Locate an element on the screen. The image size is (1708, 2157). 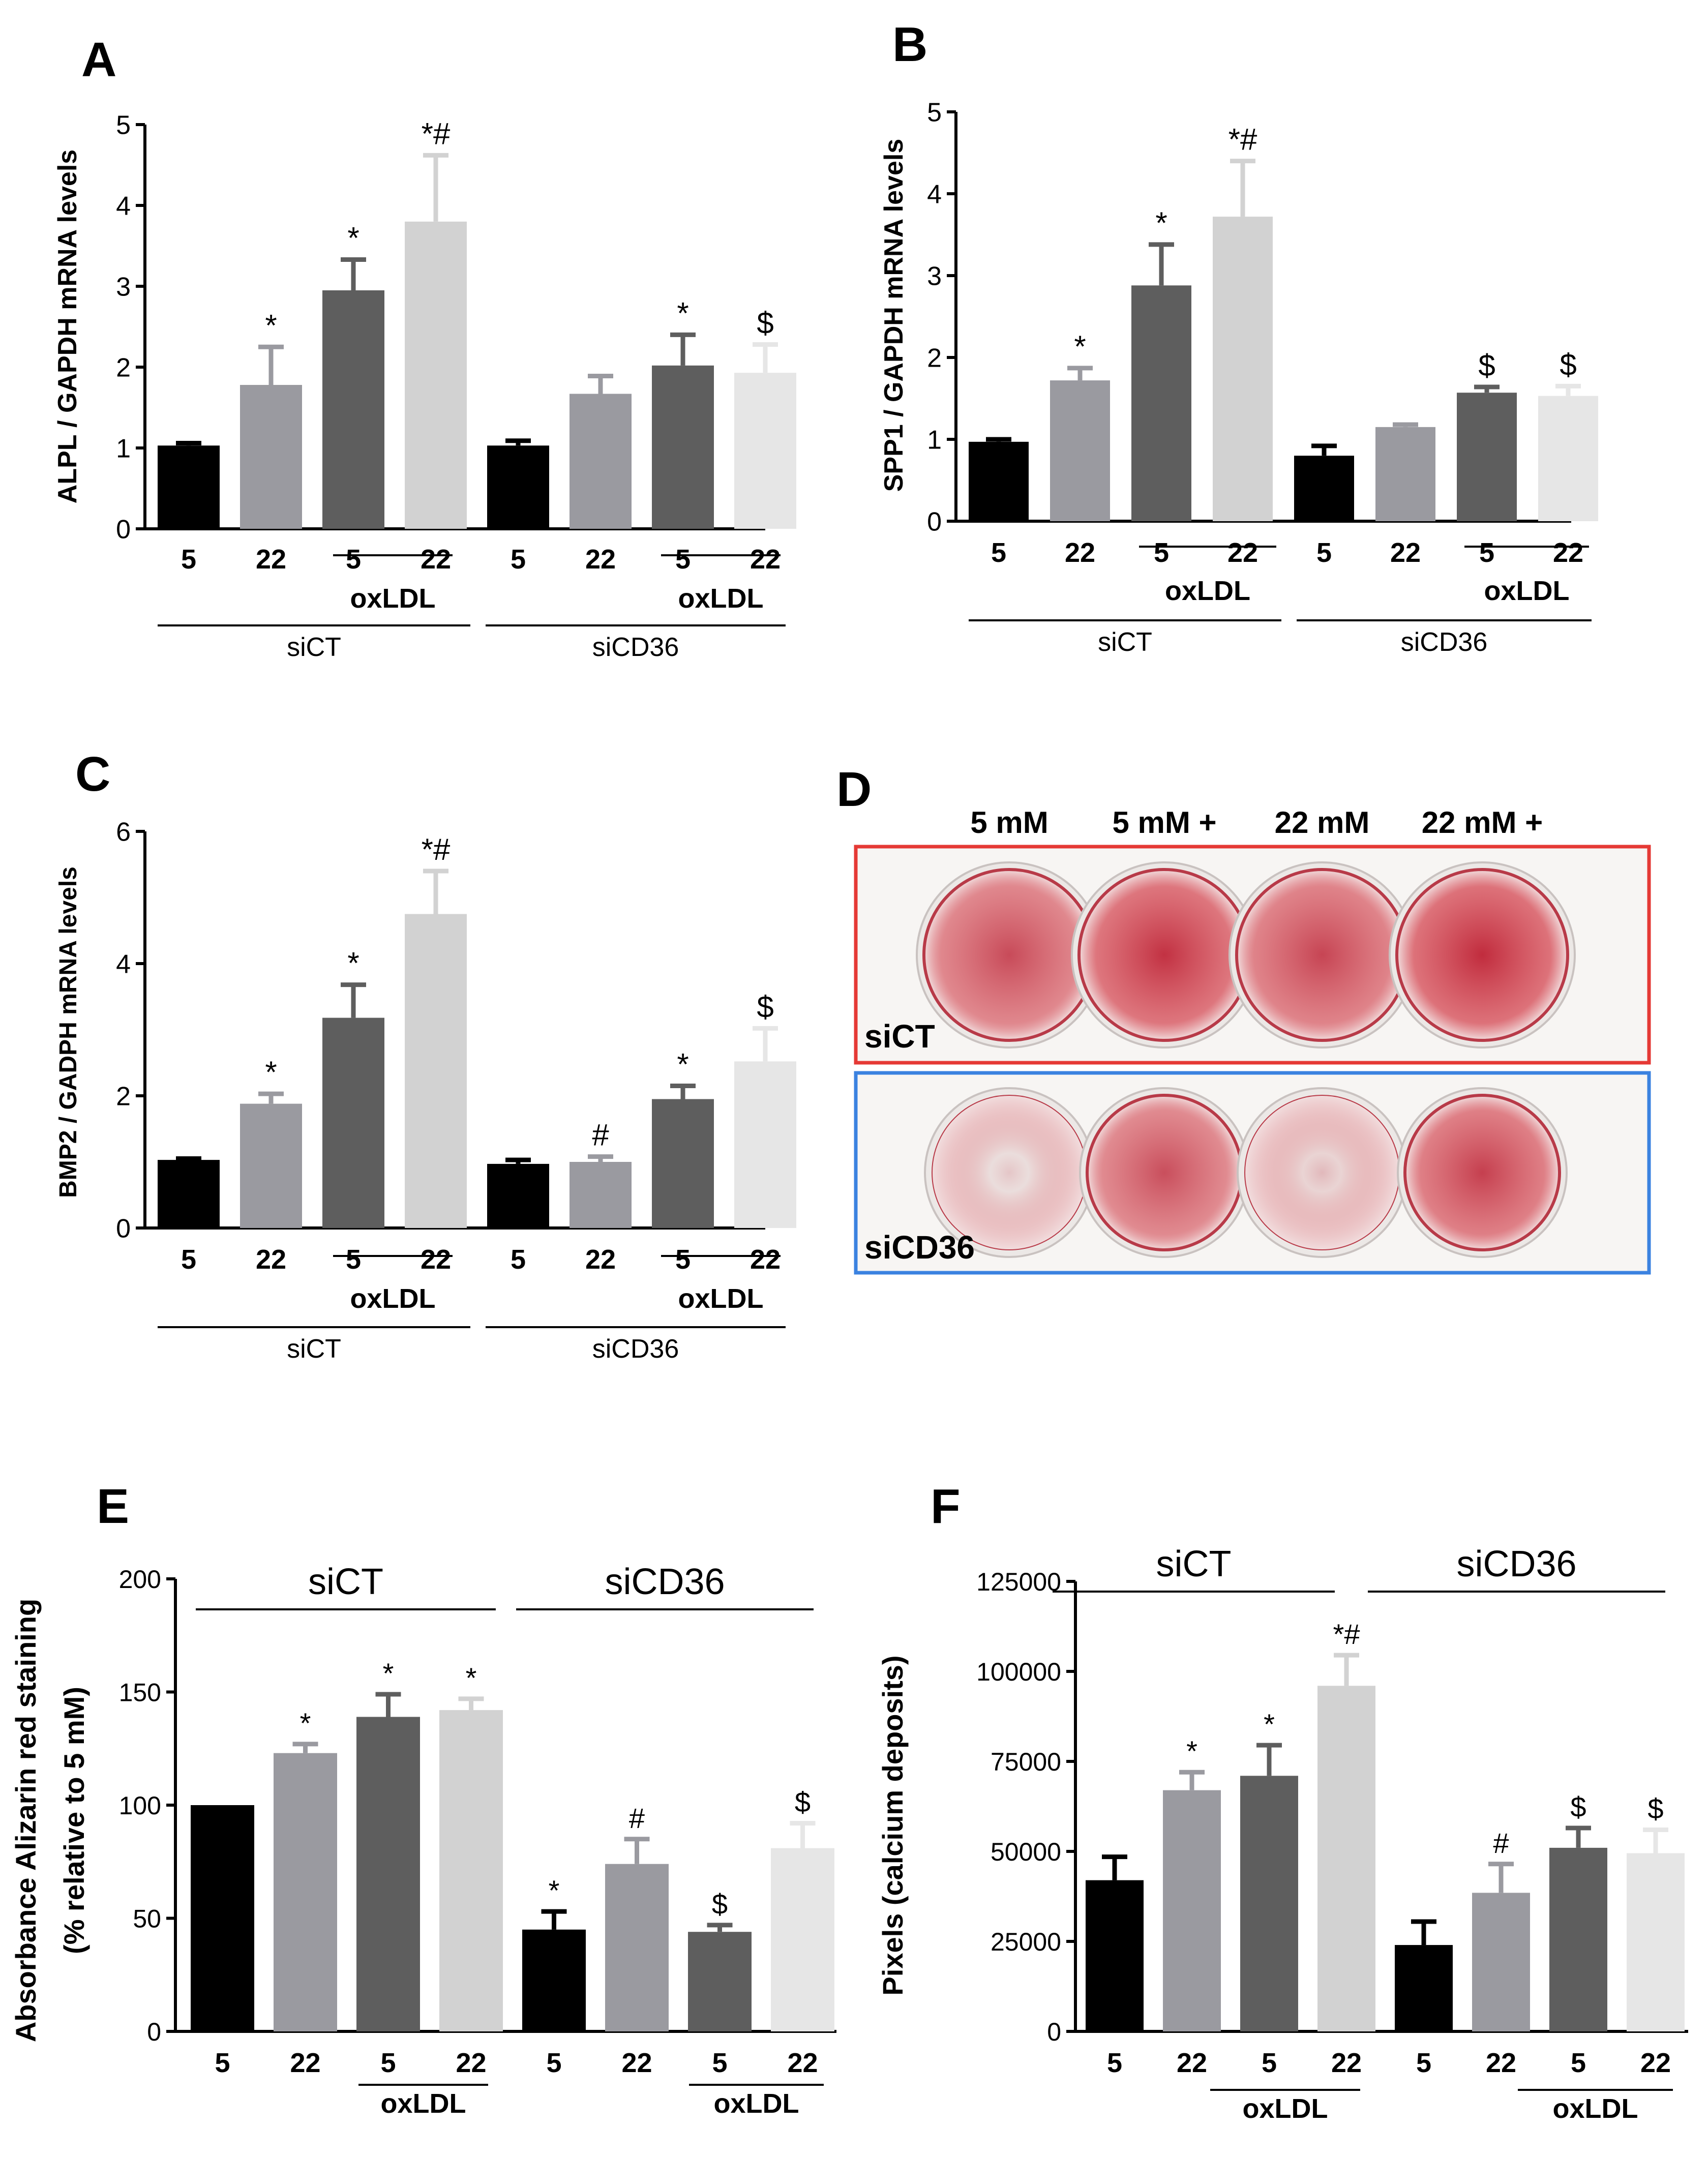
y-tick-label: 6 is located at coordinates (123, 832).